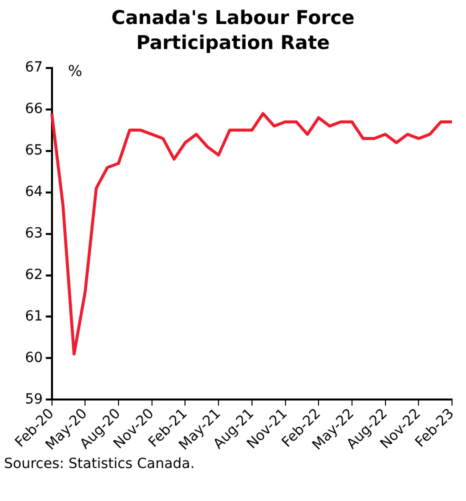 The height and width of the screenshot is (501, 466). What do you see at coordinates (233, 31) in the screenshot?
I see `chart-title: Canada's Labour Force Participation Rate` at bounding box center [233, 31].